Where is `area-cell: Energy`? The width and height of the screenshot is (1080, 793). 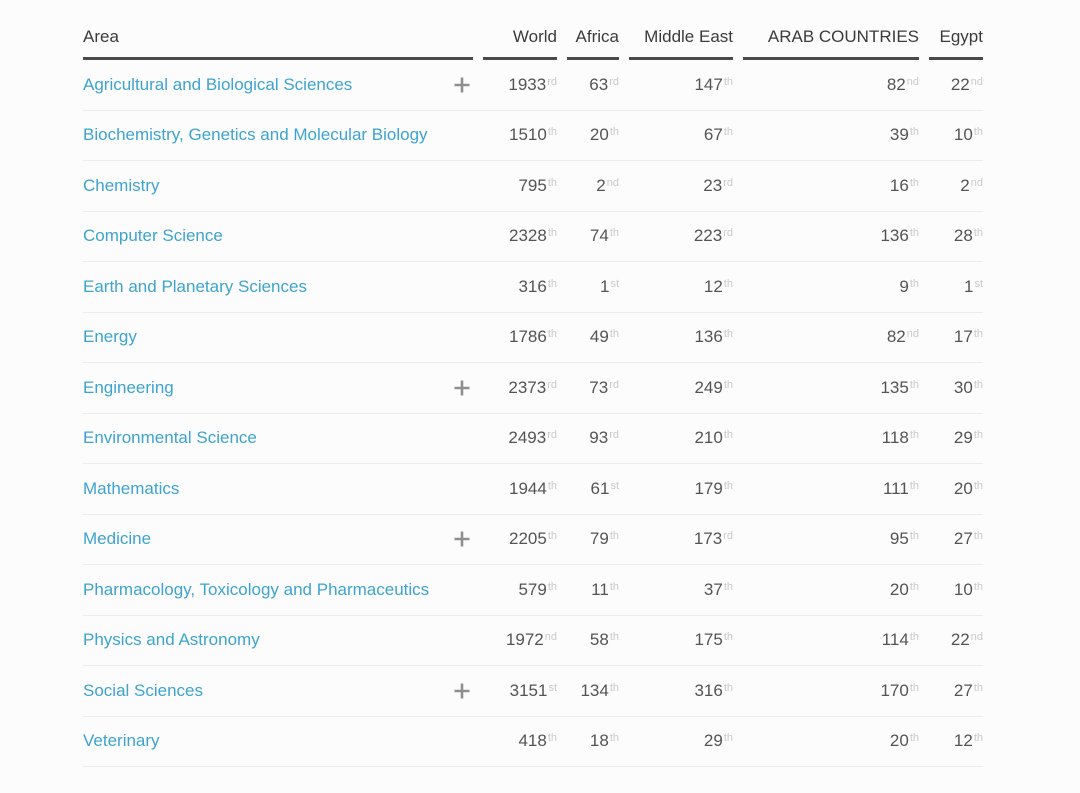
area-cell: Energy is located at coordinates (278, 337).